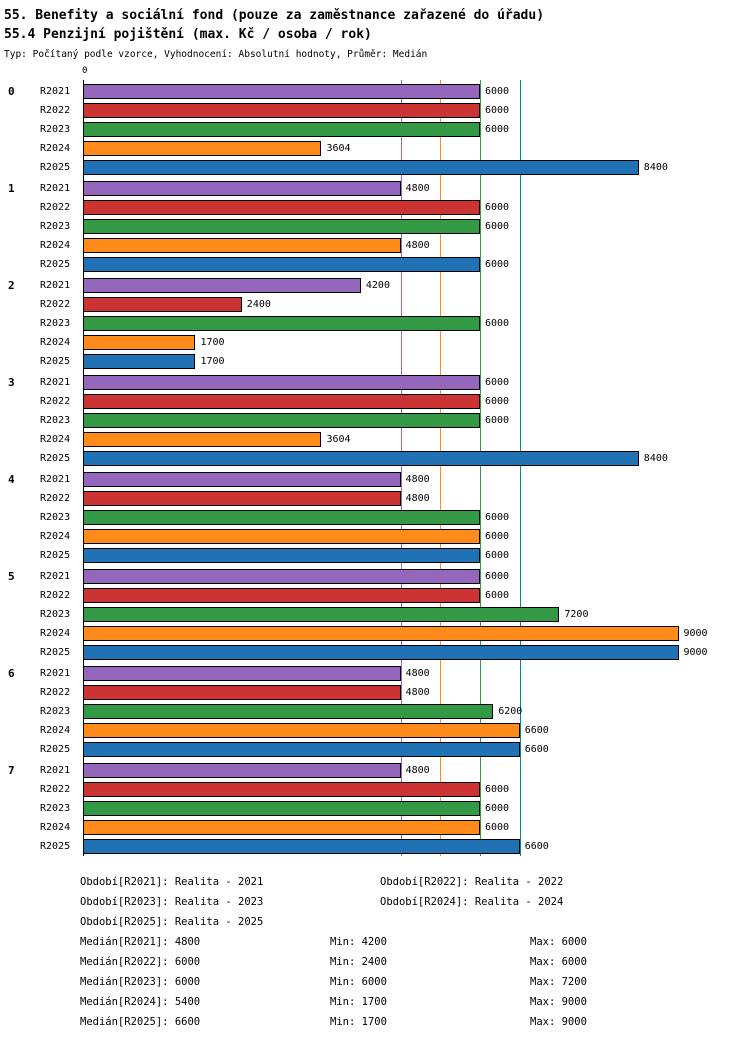 Image resolution: width=750 pixels, height=1040 pixels. I want to click on bar-row: R2022 2400, so click(375, 304).